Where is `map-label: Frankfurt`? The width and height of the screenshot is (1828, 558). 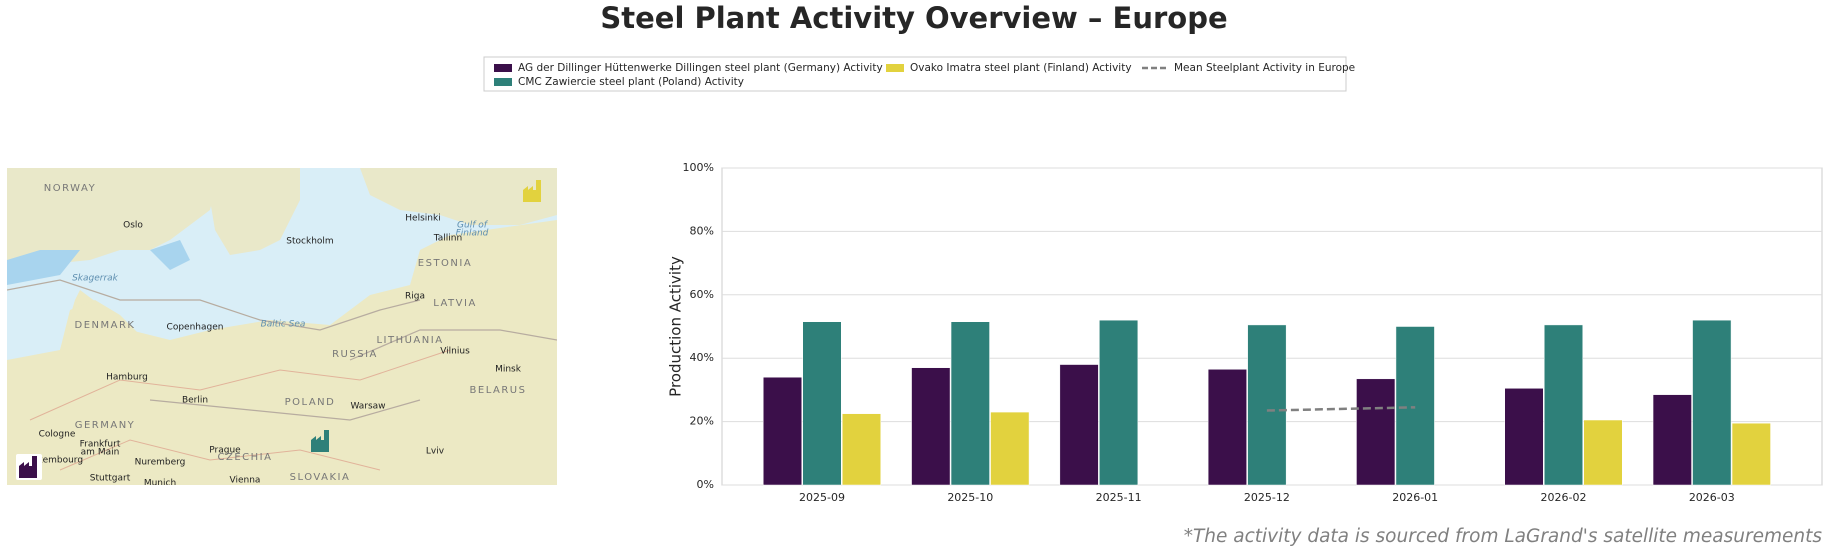 map-label: Frankfurt is located at coordinates (100, 445).